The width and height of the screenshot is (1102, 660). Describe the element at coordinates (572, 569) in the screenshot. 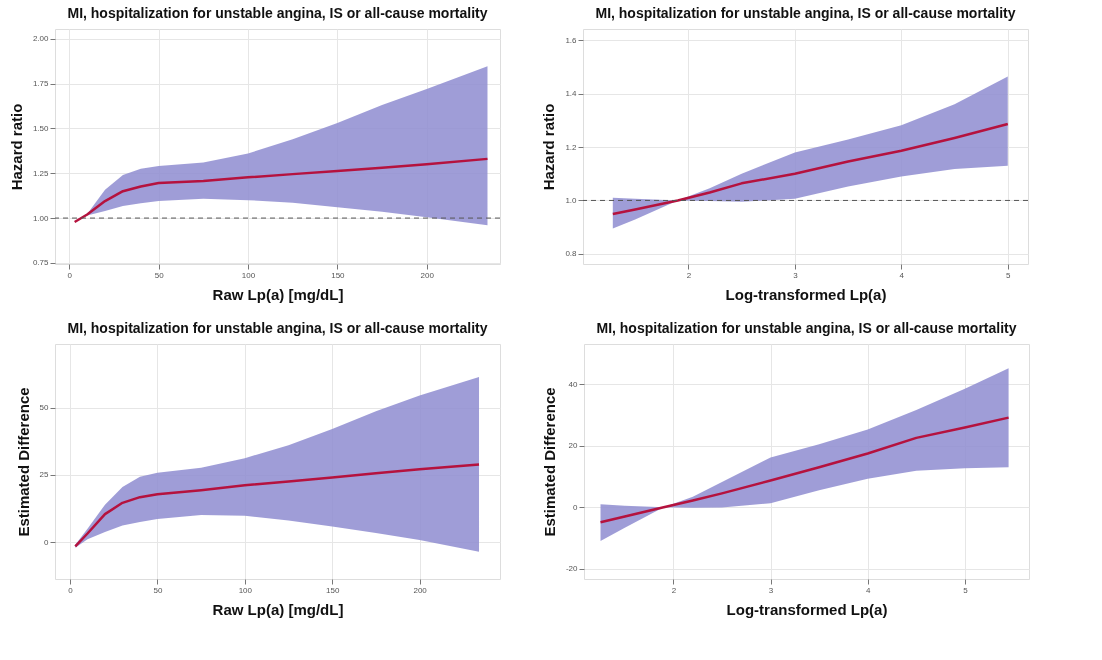

I see `y-tick-label: -20` at that location.